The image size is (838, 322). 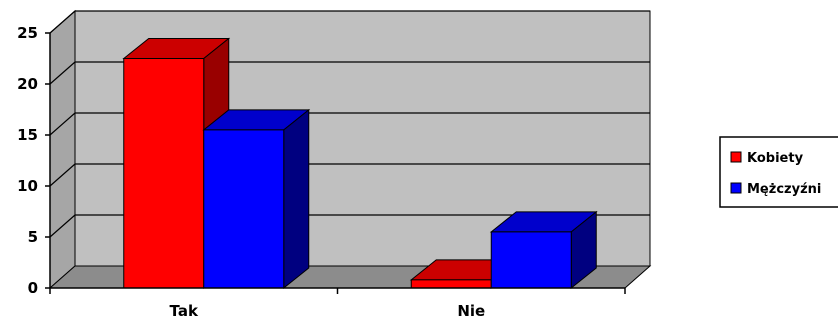 What do you see at coordinates (27, 186) in the screenshot?
I see `y-tick-label: 10` at bounding box center [27, 186].